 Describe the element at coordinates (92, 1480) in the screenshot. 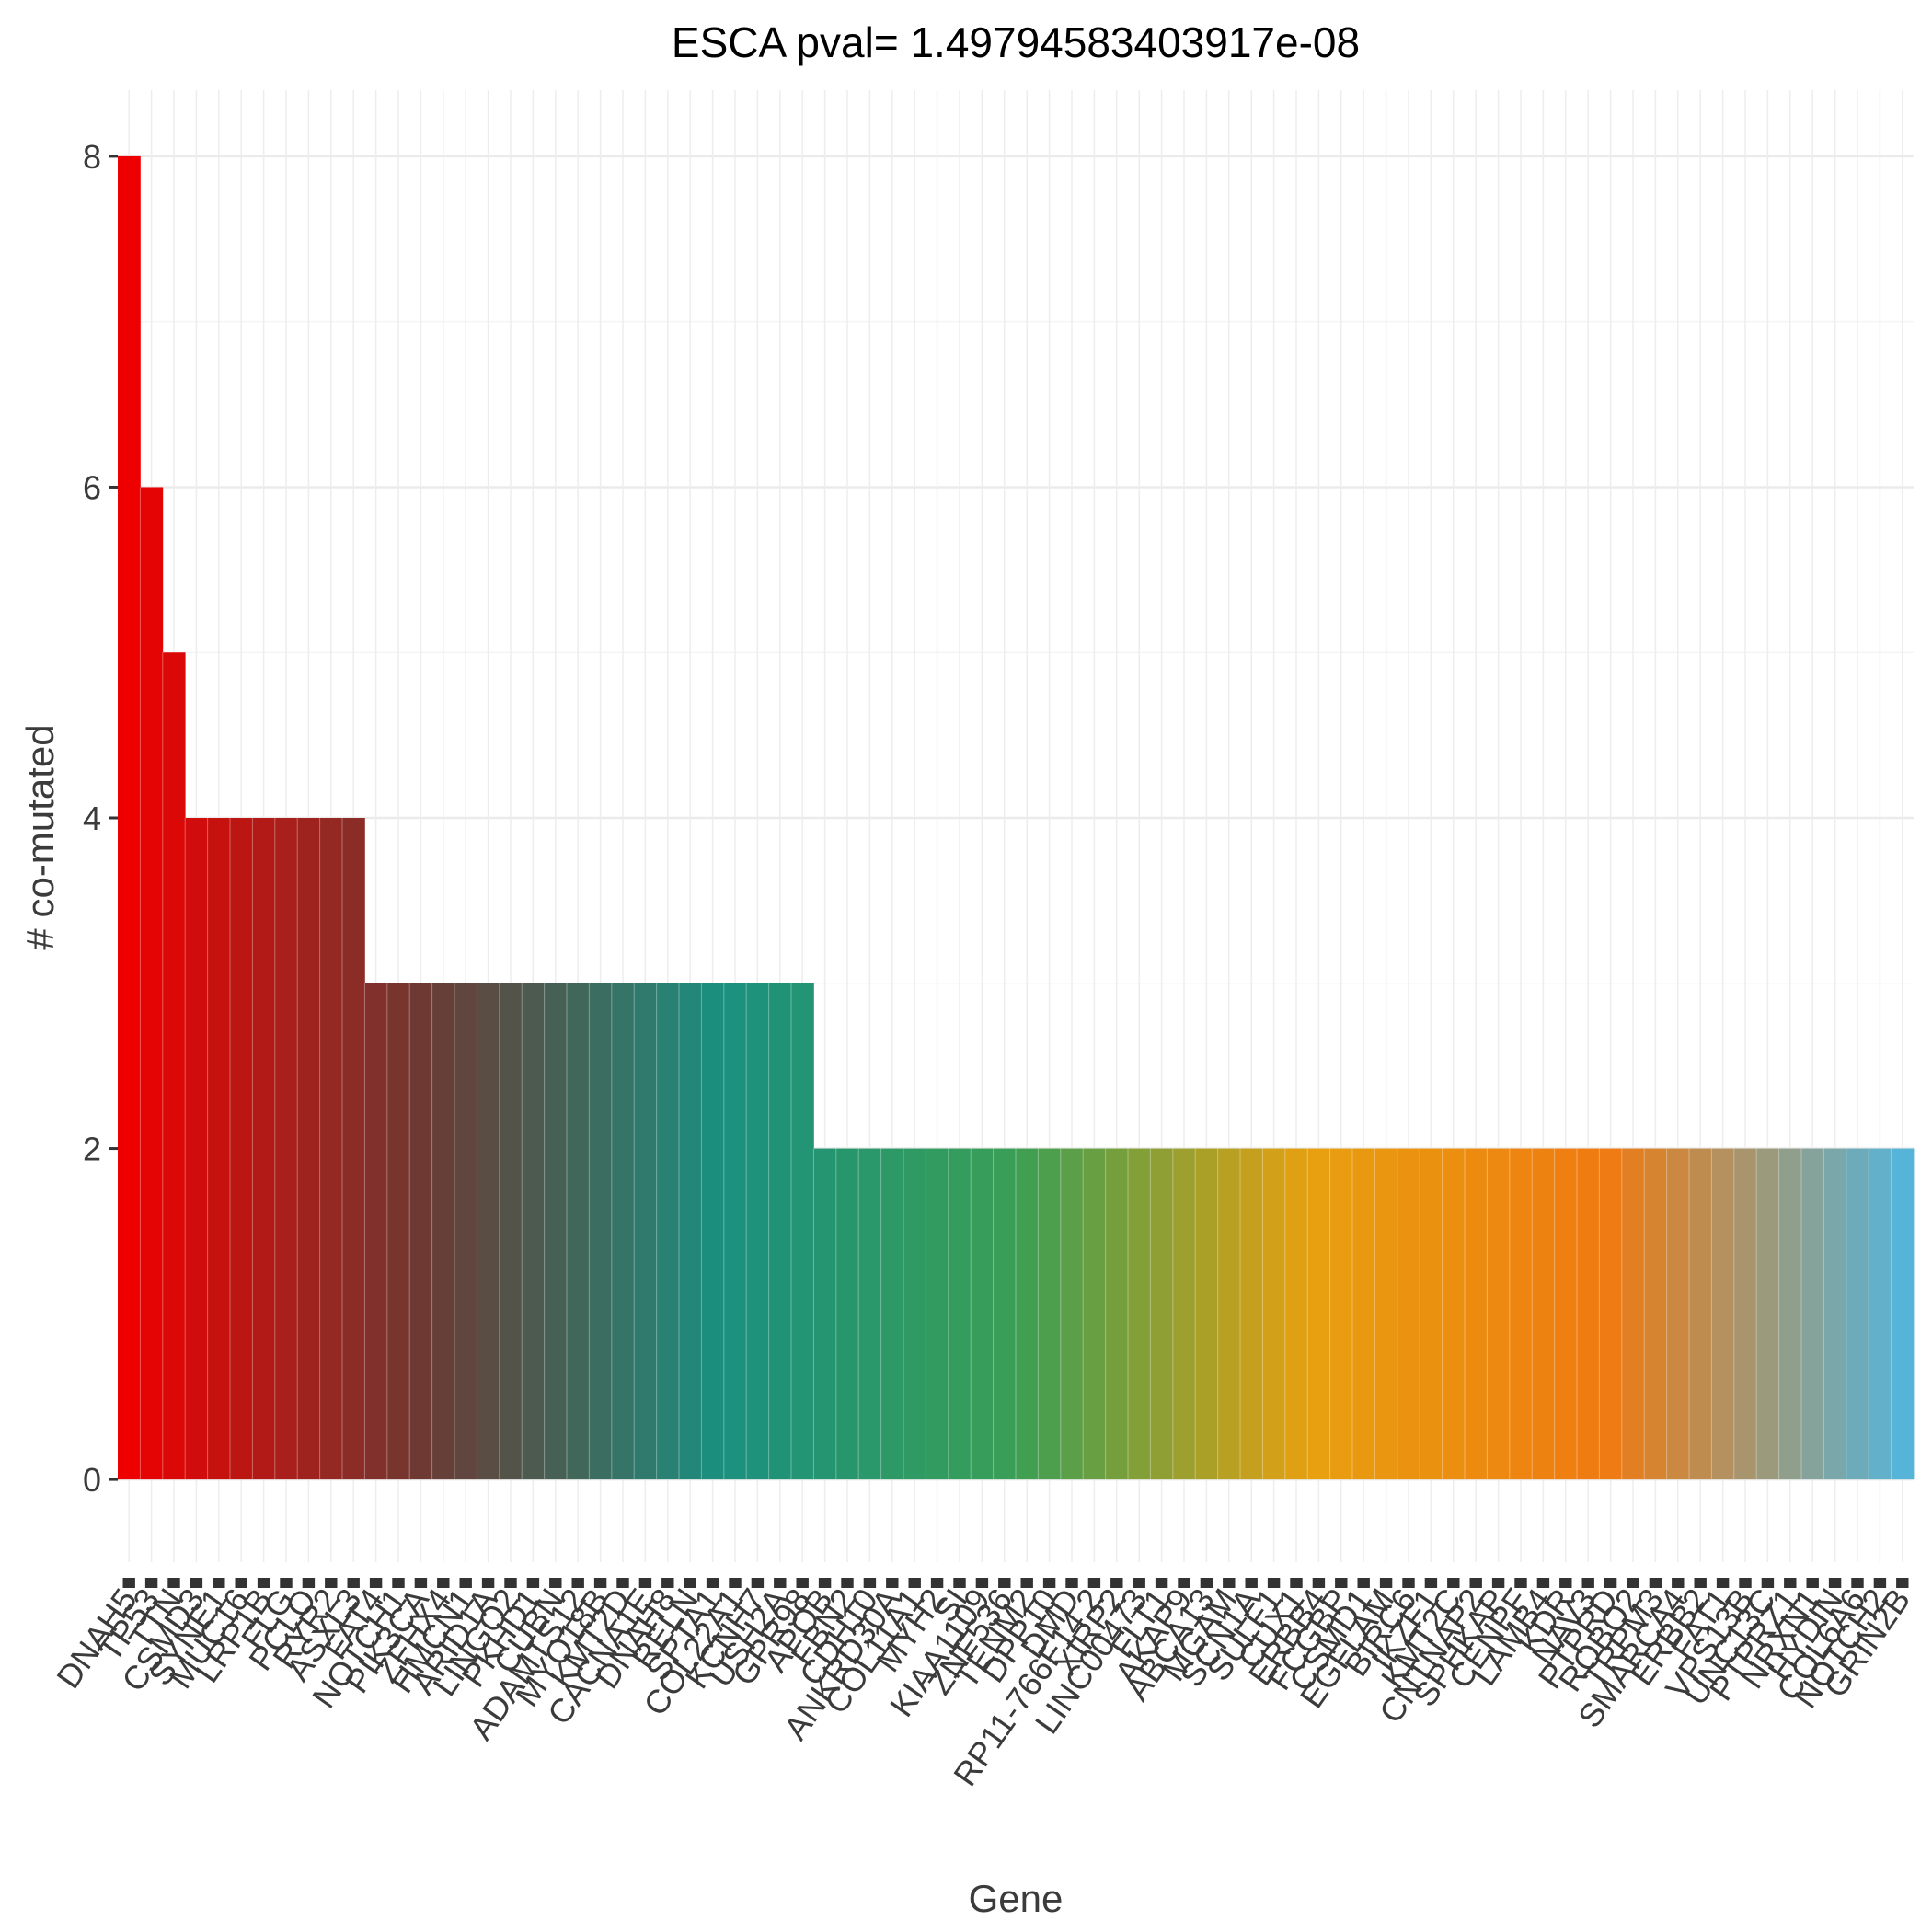

I see `y-tick-label: 0` at that location.